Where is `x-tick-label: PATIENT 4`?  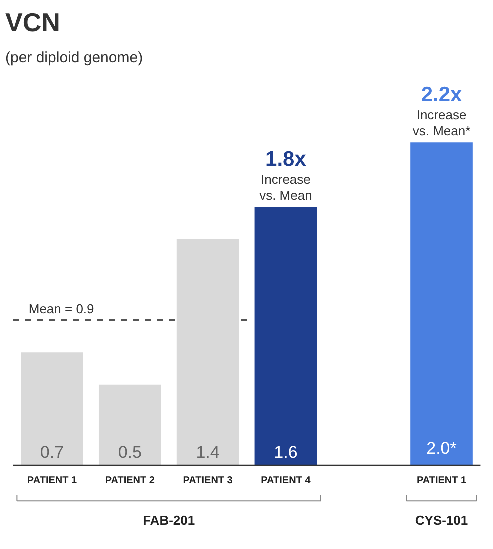 x-tick-label: PATIENT 4 is located at coordinates (286, 481).